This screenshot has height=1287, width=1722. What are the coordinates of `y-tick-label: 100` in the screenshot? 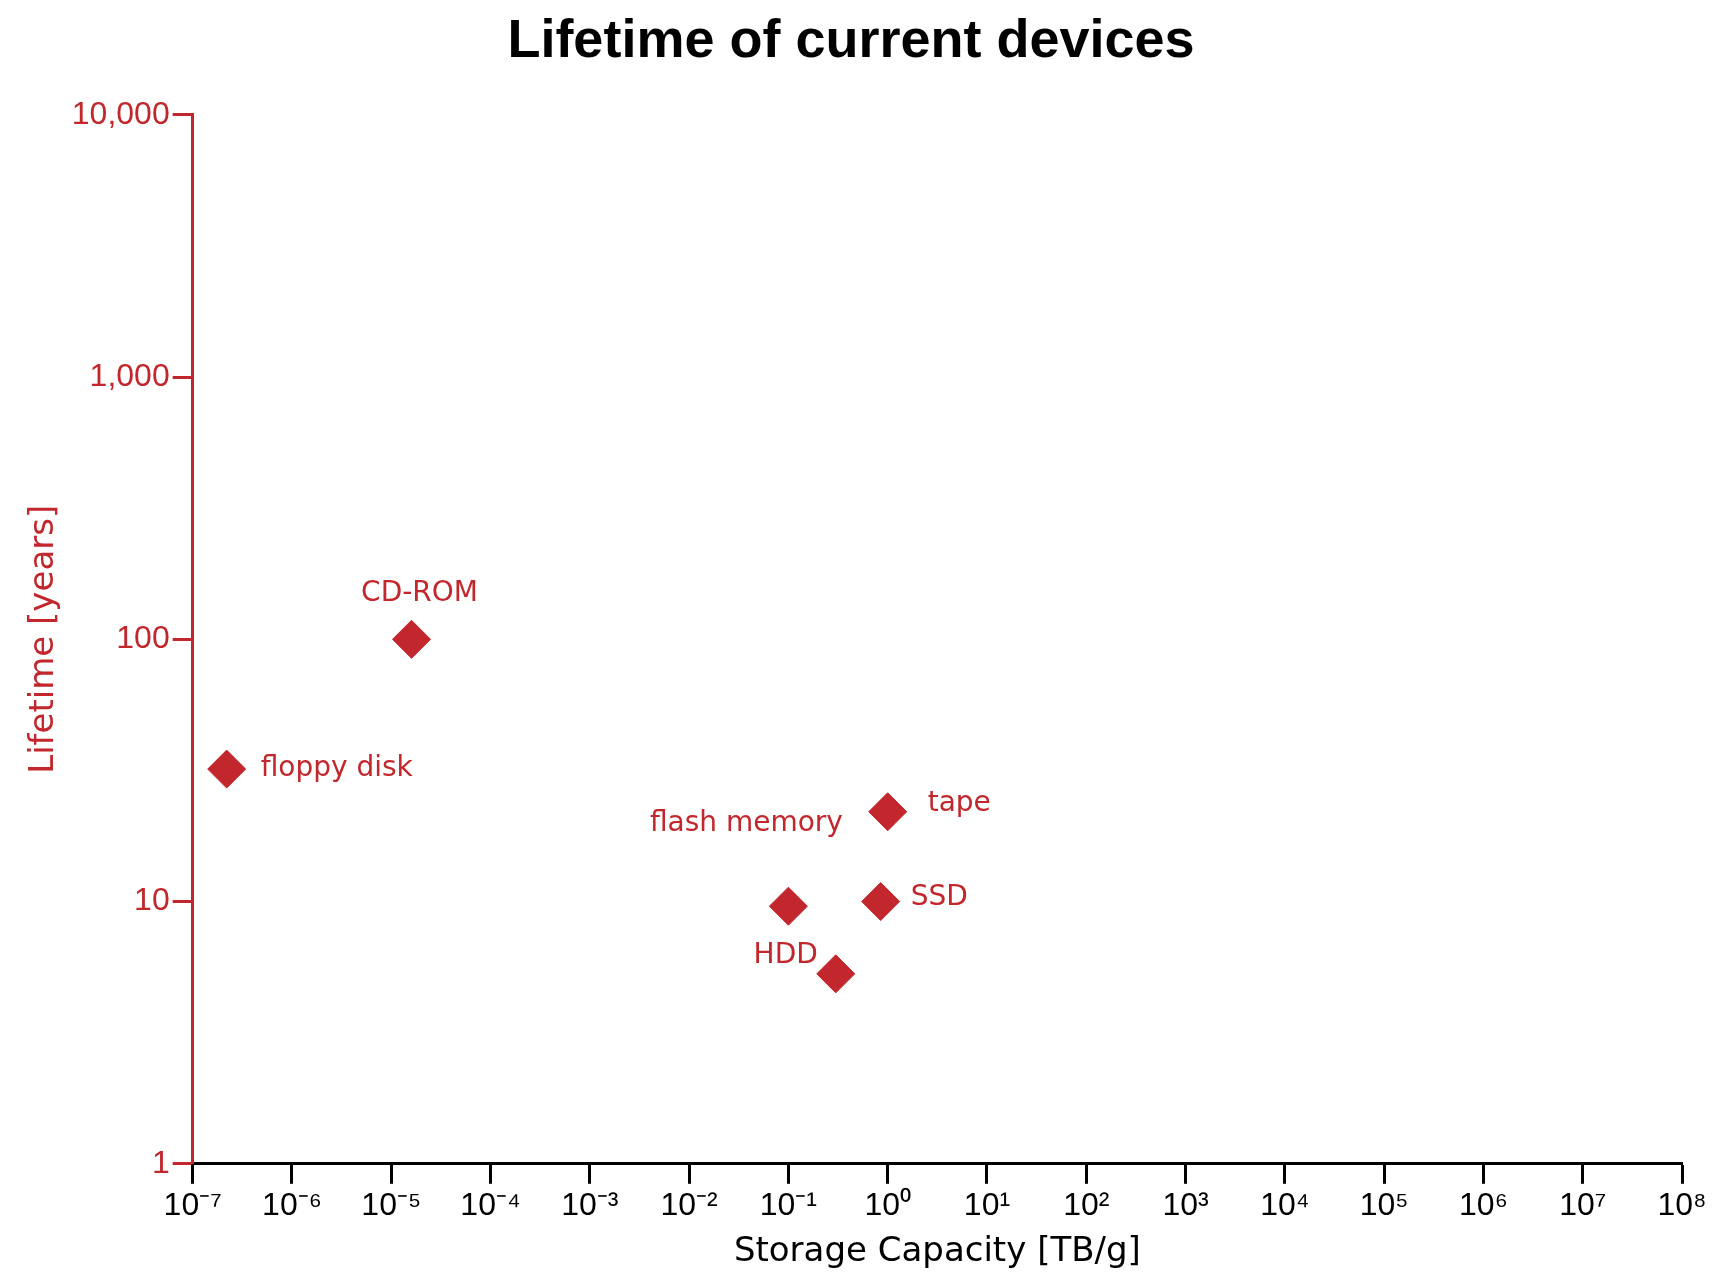 It's located at (143, 637).